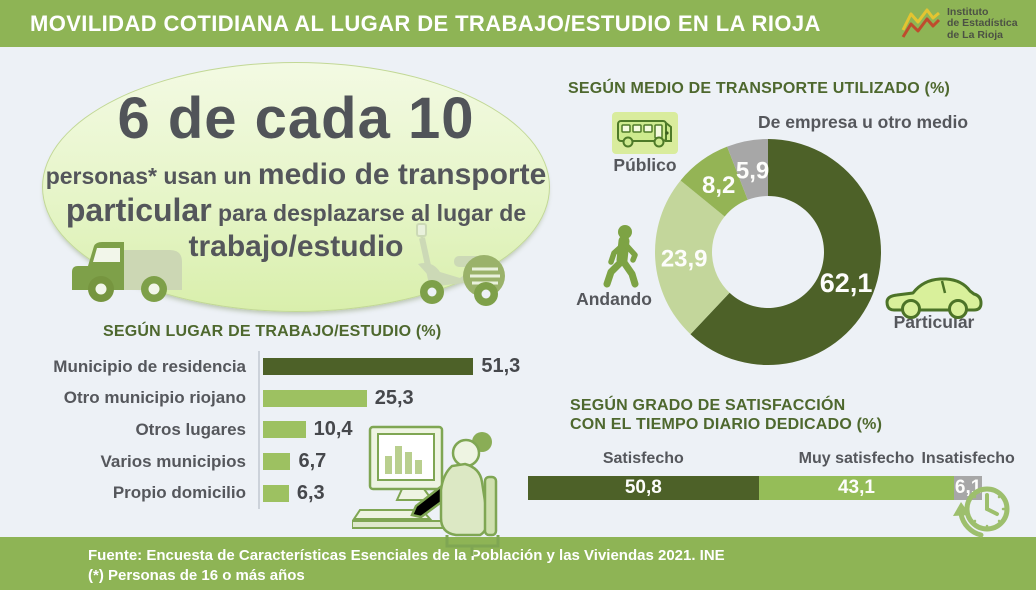 Image resolution: width=1036 pixels, height=590 pixels. Describe the element at coordinates (312, 461) in the screenshot. I see `bar-value: 6,7` at that location.